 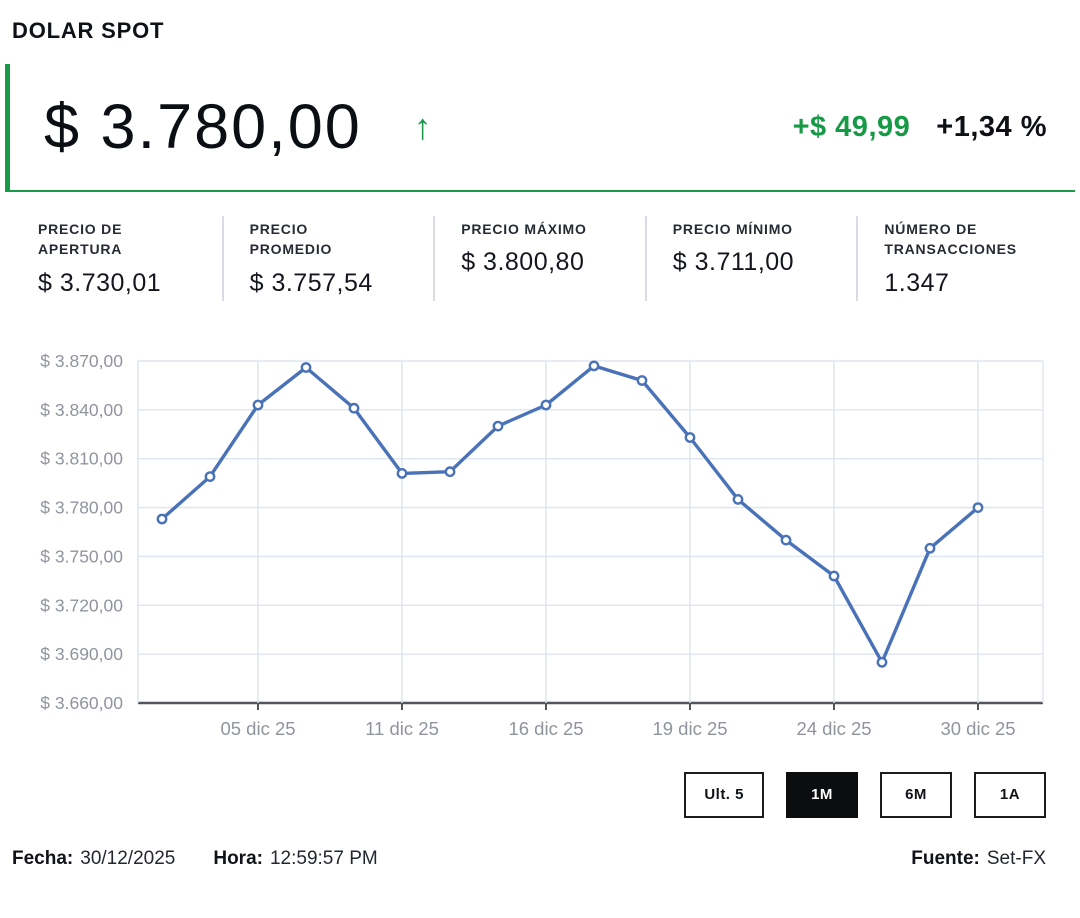 I want to click on stat-value: $ 3.711,00, so click(x=733, y=262).